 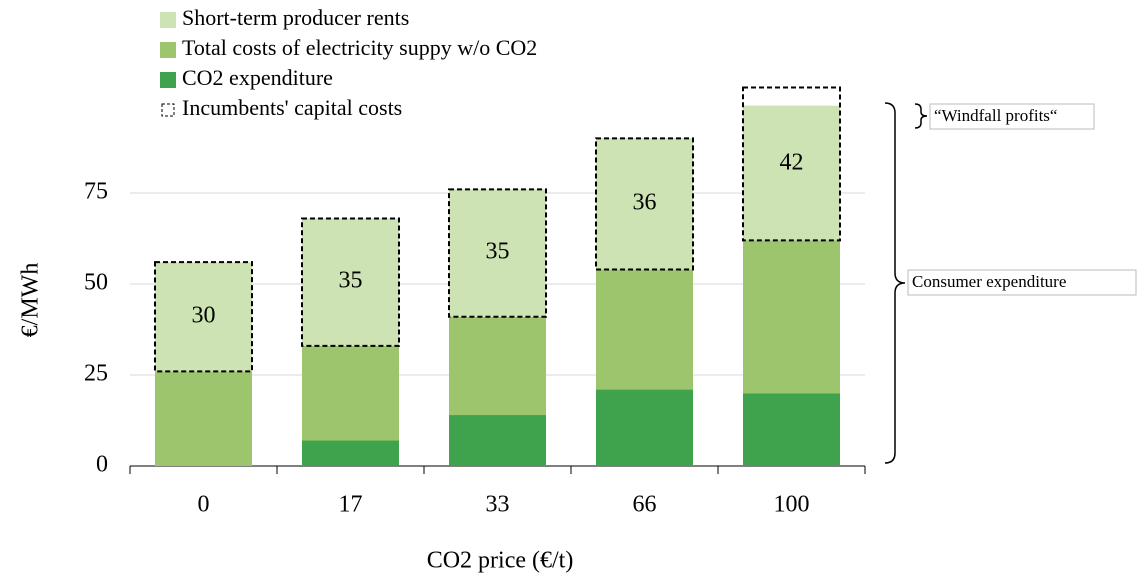 I want to click on x-tick-label: 0, so click(x=204, y=505).